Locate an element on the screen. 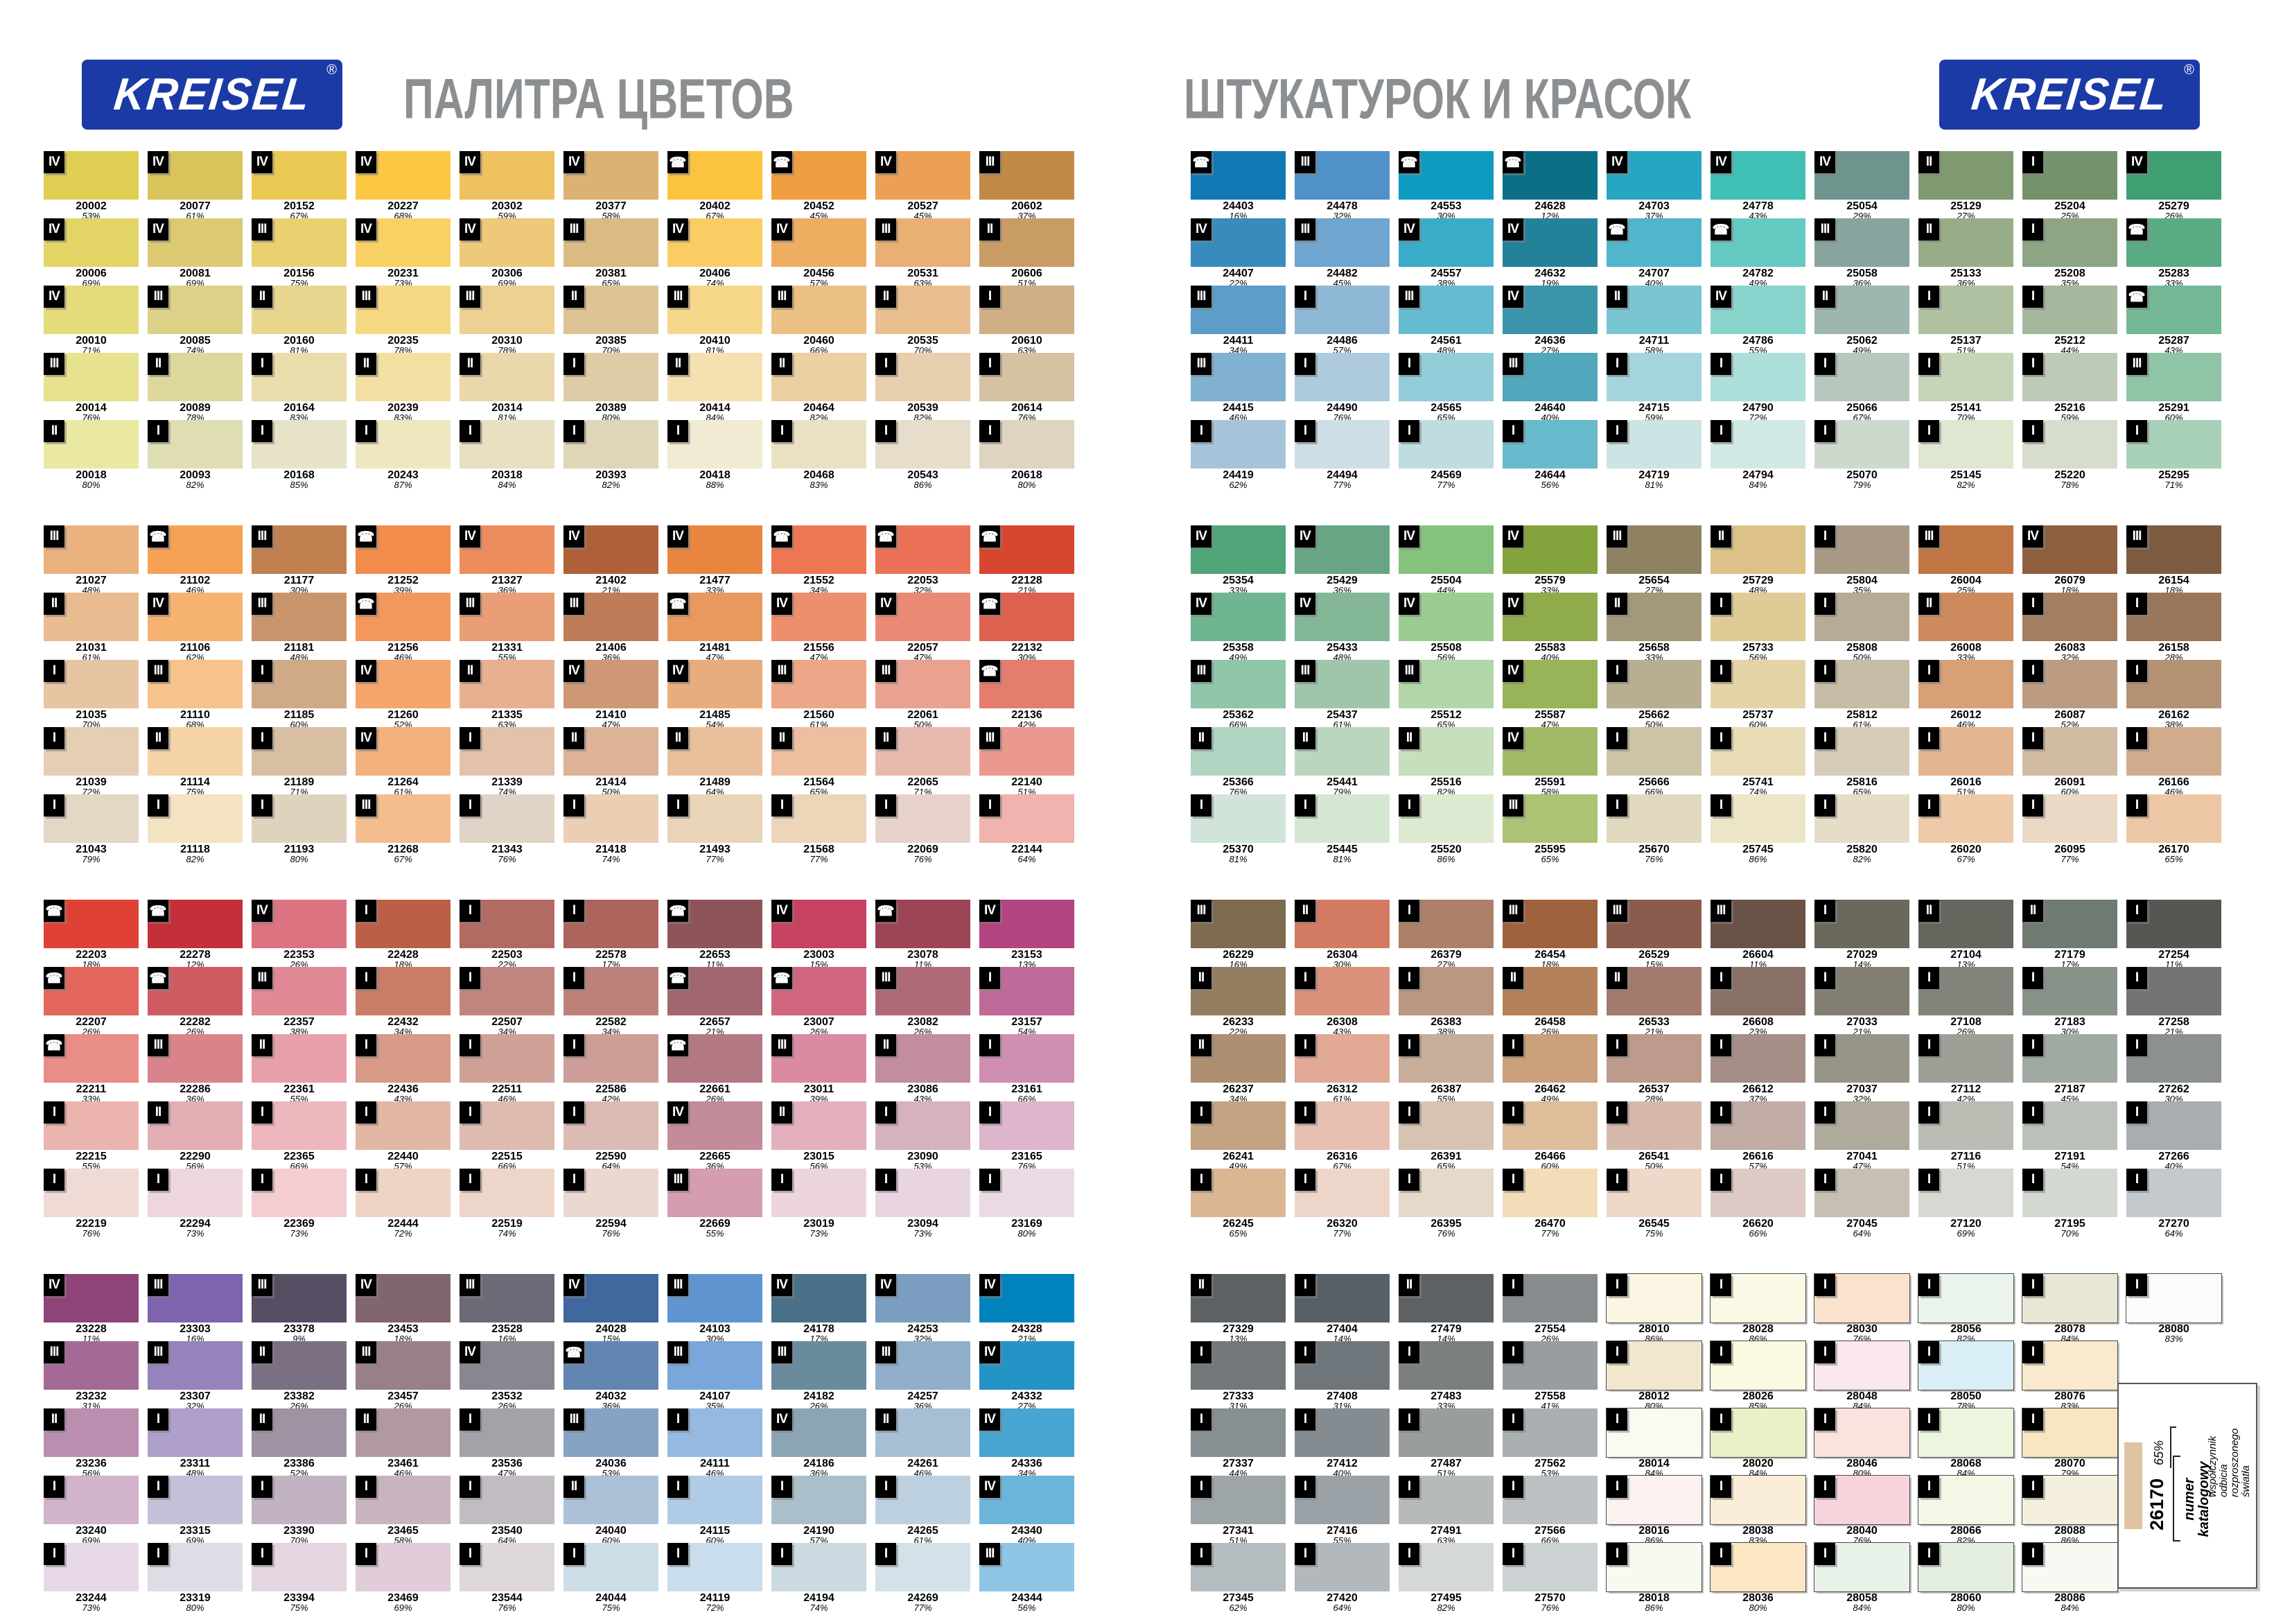 The height and width of the screenshot is (1624, 2292). swatch-pct: 26% is located at coordinates (1550, 1032).